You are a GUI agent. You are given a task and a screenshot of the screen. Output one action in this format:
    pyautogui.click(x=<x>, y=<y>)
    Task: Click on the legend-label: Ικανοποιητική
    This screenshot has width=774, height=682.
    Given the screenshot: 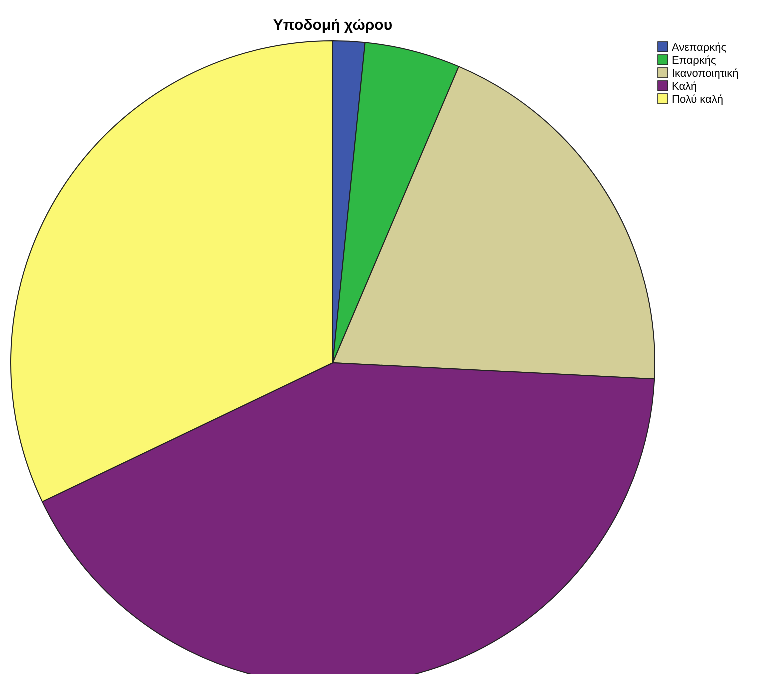 What is the action you would take?
    pyautogui.click(x=705, y=74)
    